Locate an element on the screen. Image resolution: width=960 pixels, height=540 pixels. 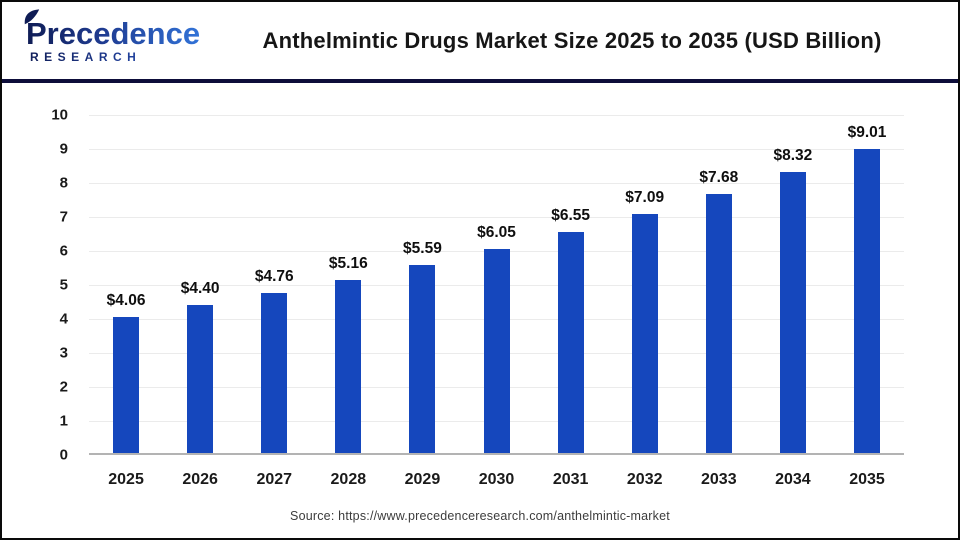
x-axis-baseline is located at coordinates (496, 454).